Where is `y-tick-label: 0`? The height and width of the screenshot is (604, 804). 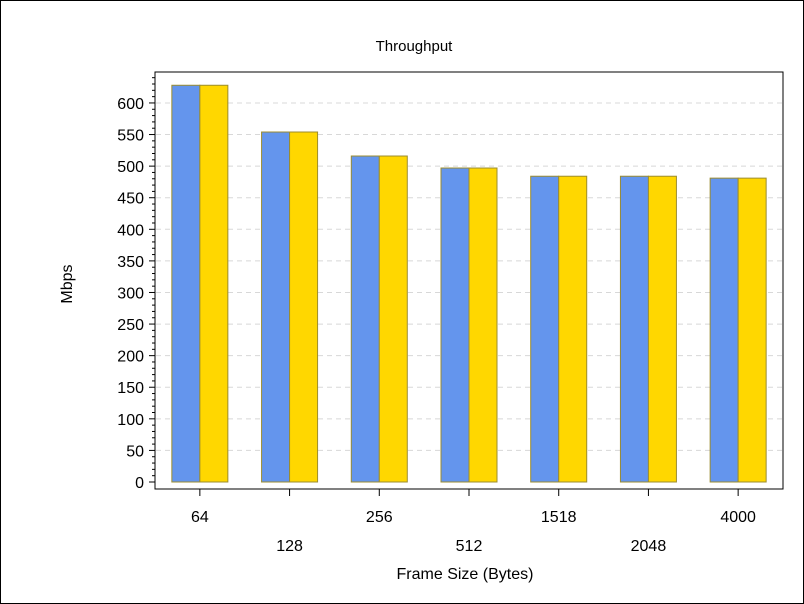 y-tick-label: 0 is located at coordinates (139, 483).